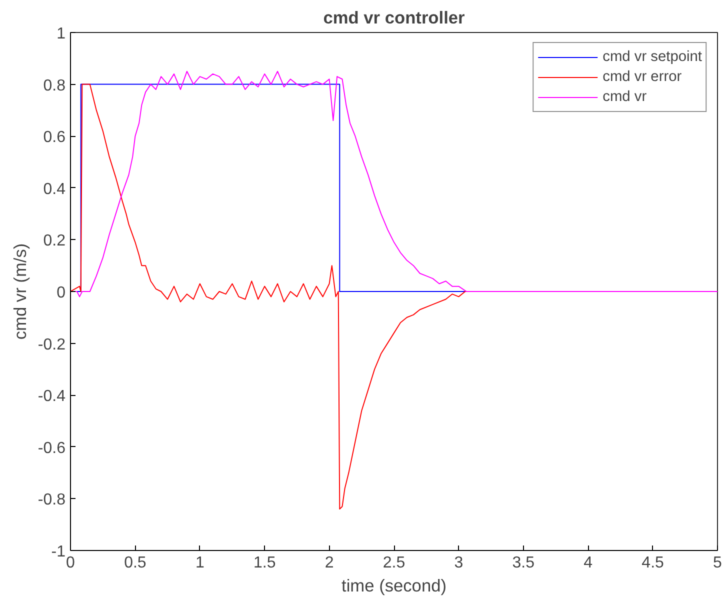 This screenshot has width=725, height=598. What do you see at coordinates (52, 397) in the screenshot?
I see `y-tick-label: -0.4` at bounding box center [52, 397].